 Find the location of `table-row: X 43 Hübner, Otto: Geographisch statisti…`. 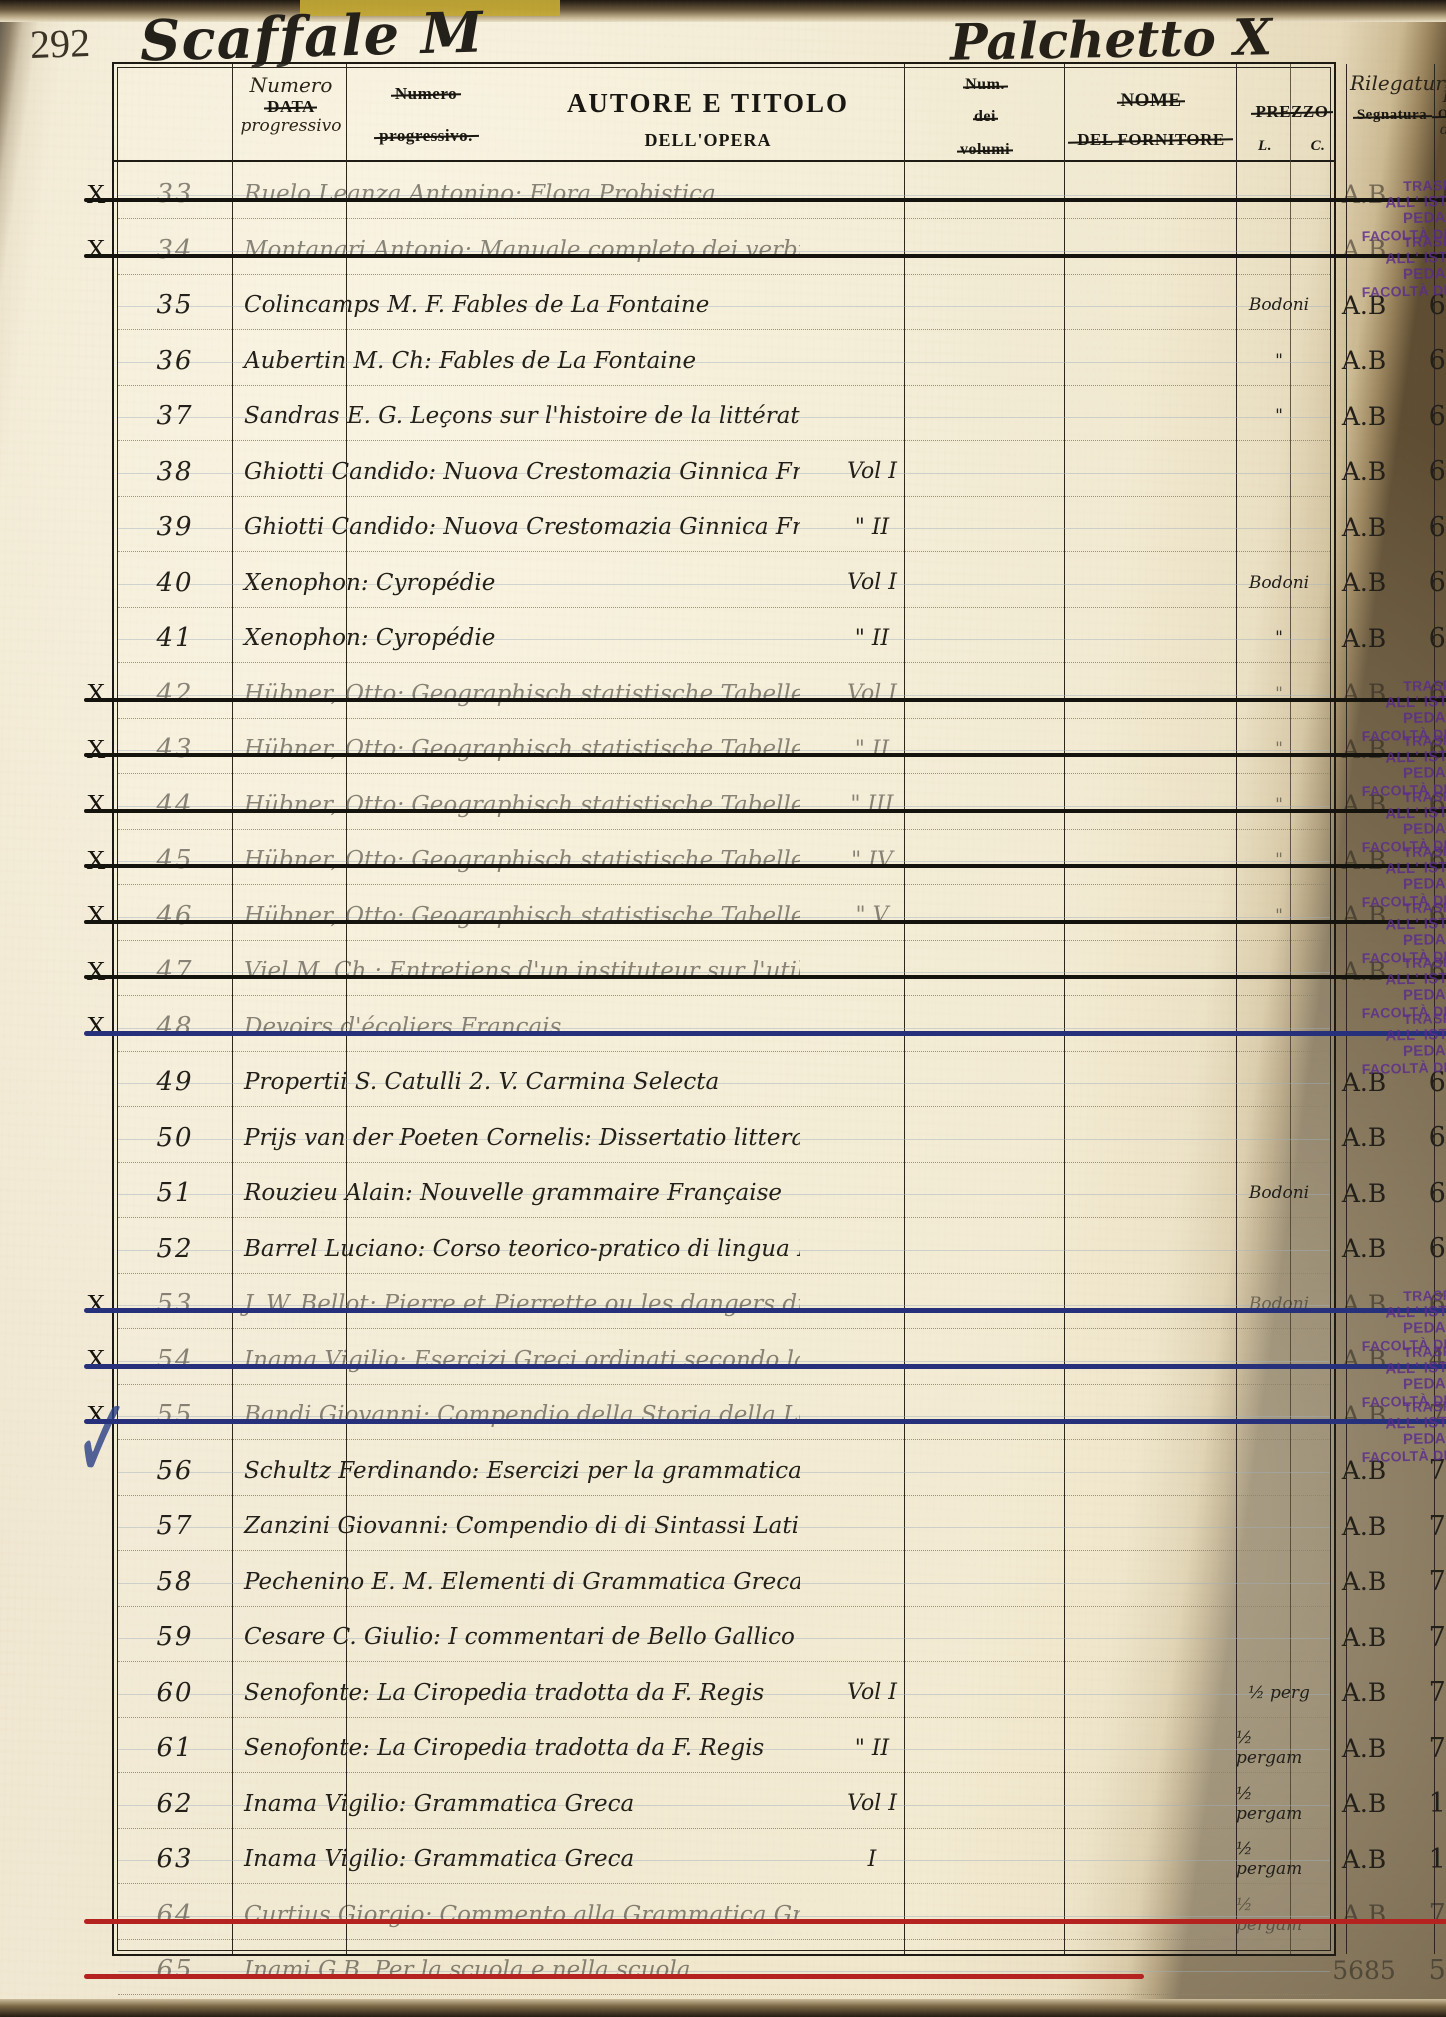

table-row: X 43 Hübner, Otto: Geographisch statisti… is located at coordinates (765, 749).